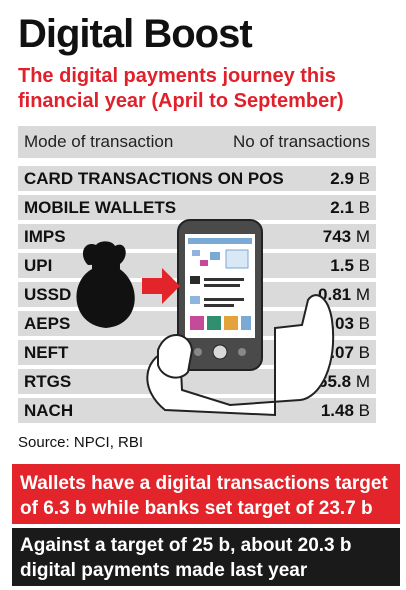  What do you see at coordinates (335, 294) in the screenshot?
I see `row-value-number: 0.81` at bounding box center [335, 294].